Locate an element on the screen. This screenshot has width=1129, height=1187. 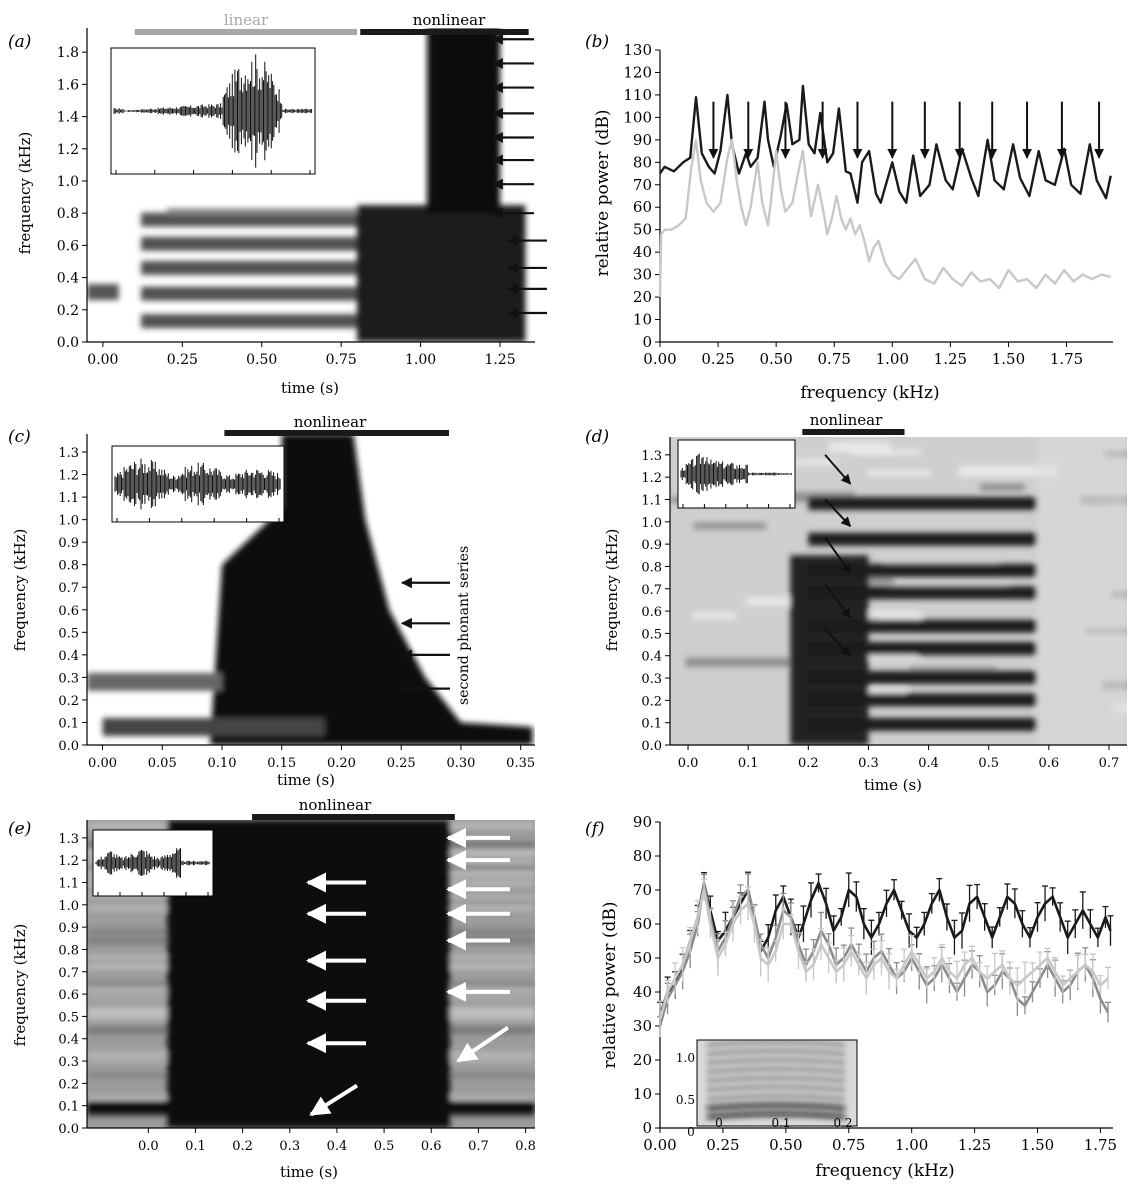
ytick-label-b-7: 70 is located at coordinates (642, 185).